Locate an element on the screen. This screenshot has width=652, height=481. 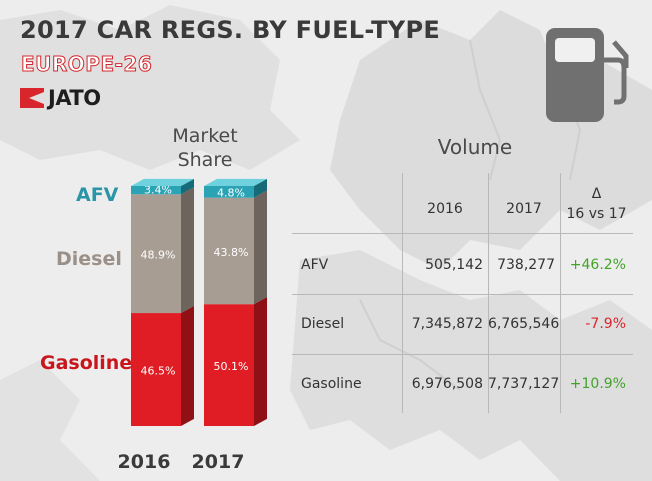
jato-arrow-logo is located at coordinates (32, 98).